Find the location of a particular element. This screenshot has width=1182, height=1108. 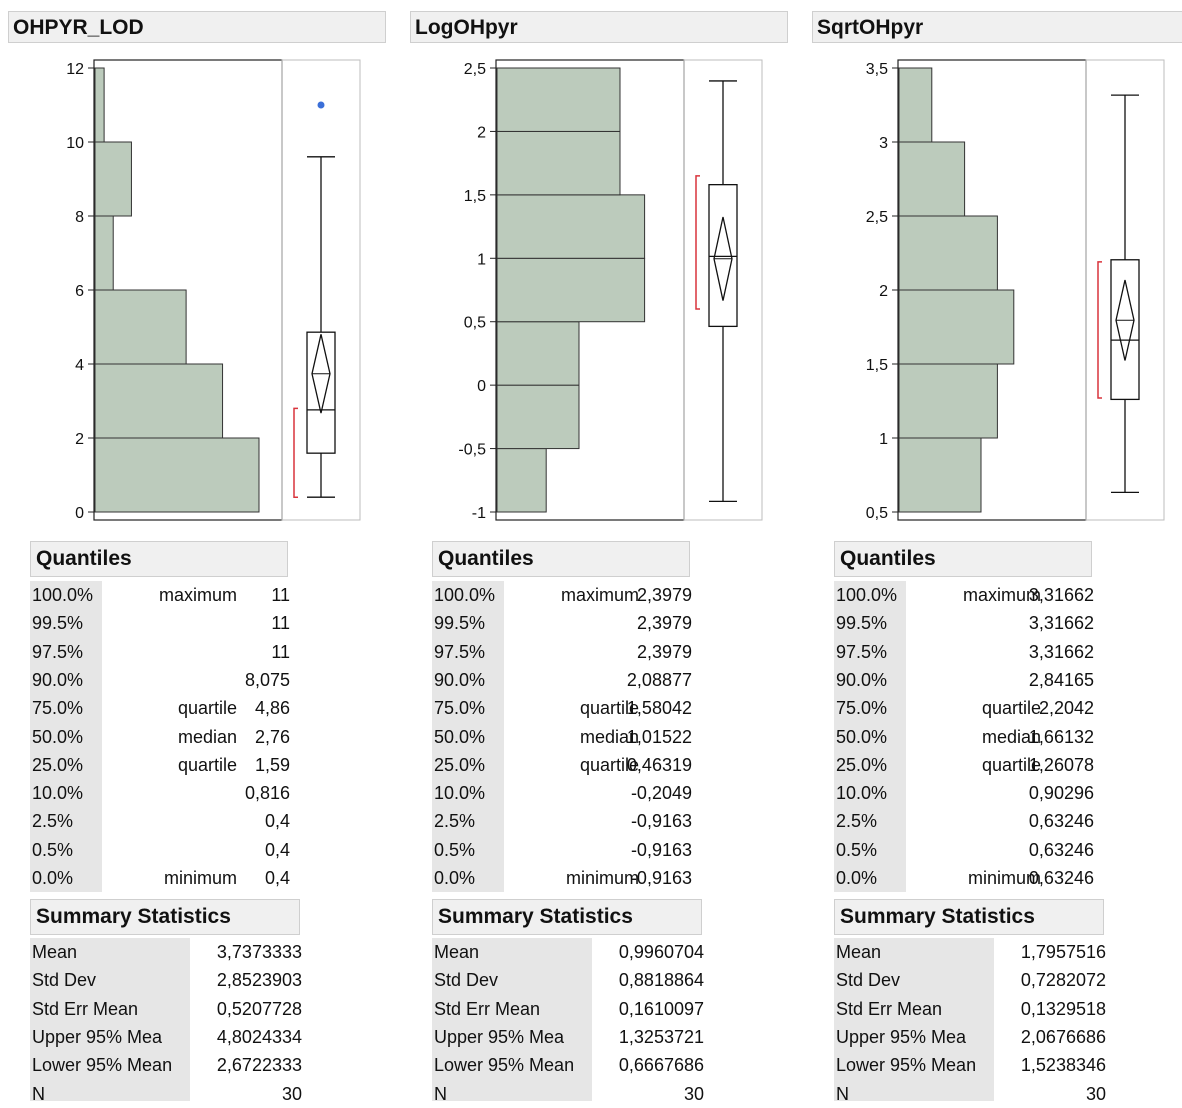

y-tick-label: -1 is located at coordinates (479, 513).